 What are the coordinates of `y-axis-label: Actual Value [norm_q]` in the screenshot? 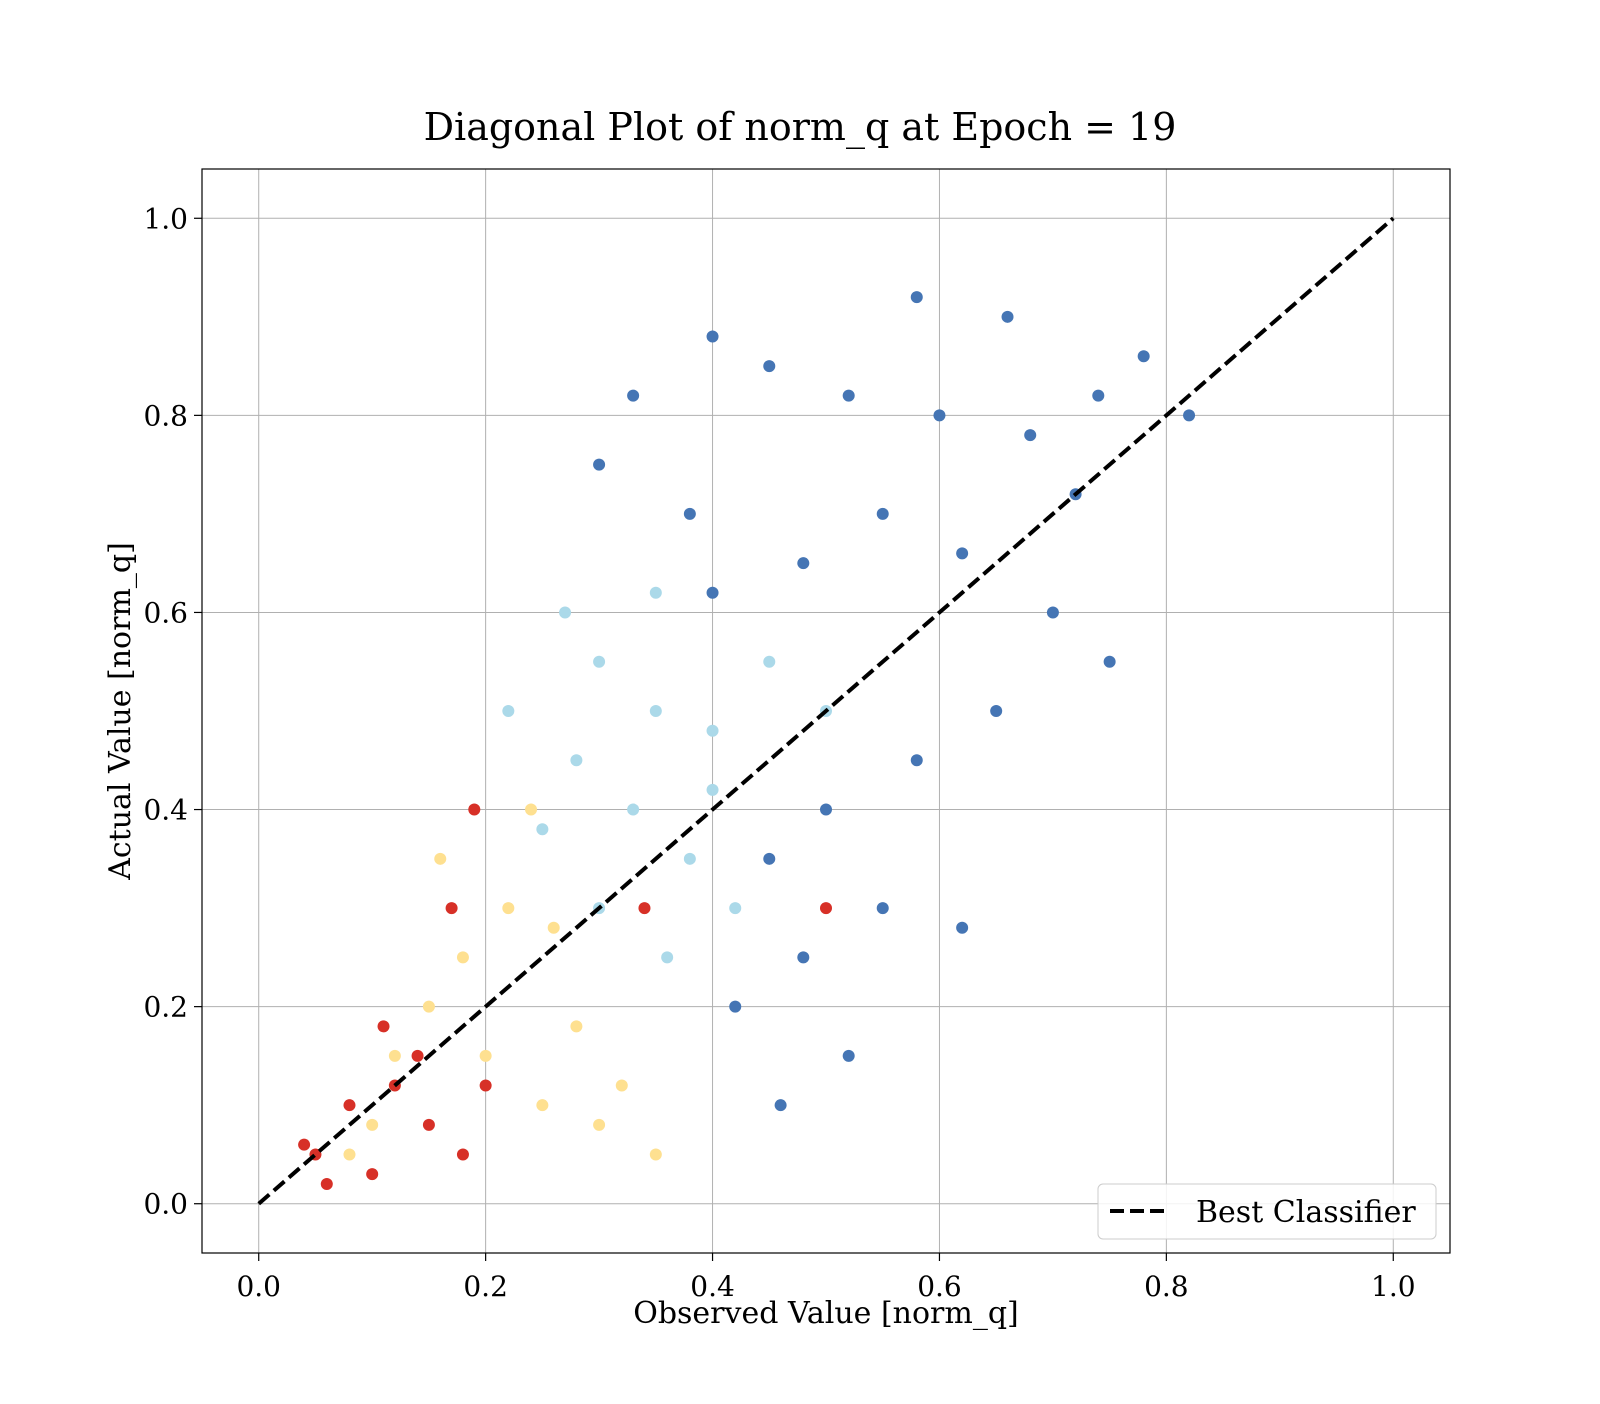 It's located at (120, 711).